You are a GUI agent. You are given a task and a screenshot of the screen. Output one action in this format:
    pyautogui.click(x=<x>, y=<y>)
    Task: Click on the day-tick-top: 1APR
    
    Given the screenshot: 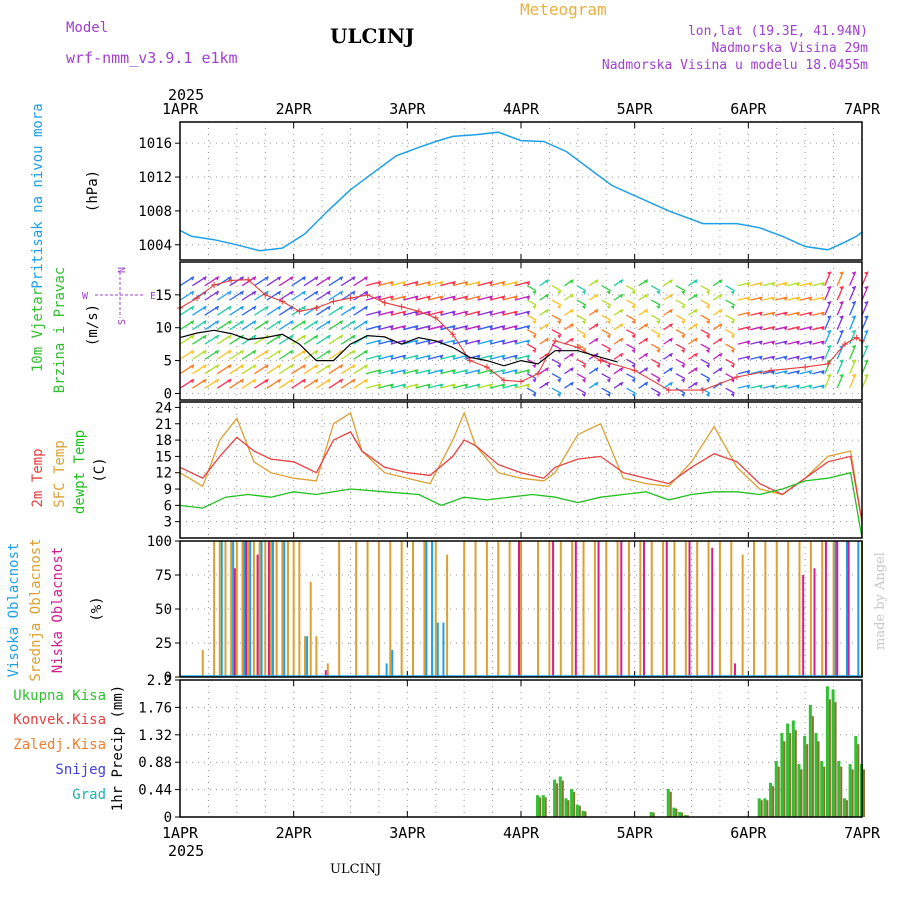 What is the action you would take?
    pyautogui.click(x=180, y=109)
    